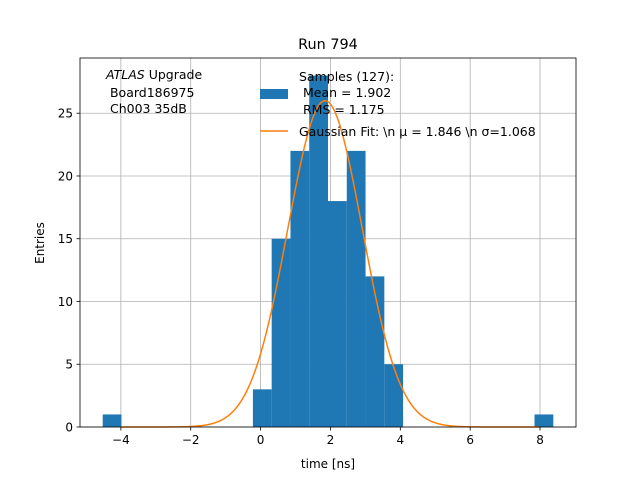 The width and height of the screenshot is (640, 484). I want to click on x-tick-label: −4, so click(121, 440).